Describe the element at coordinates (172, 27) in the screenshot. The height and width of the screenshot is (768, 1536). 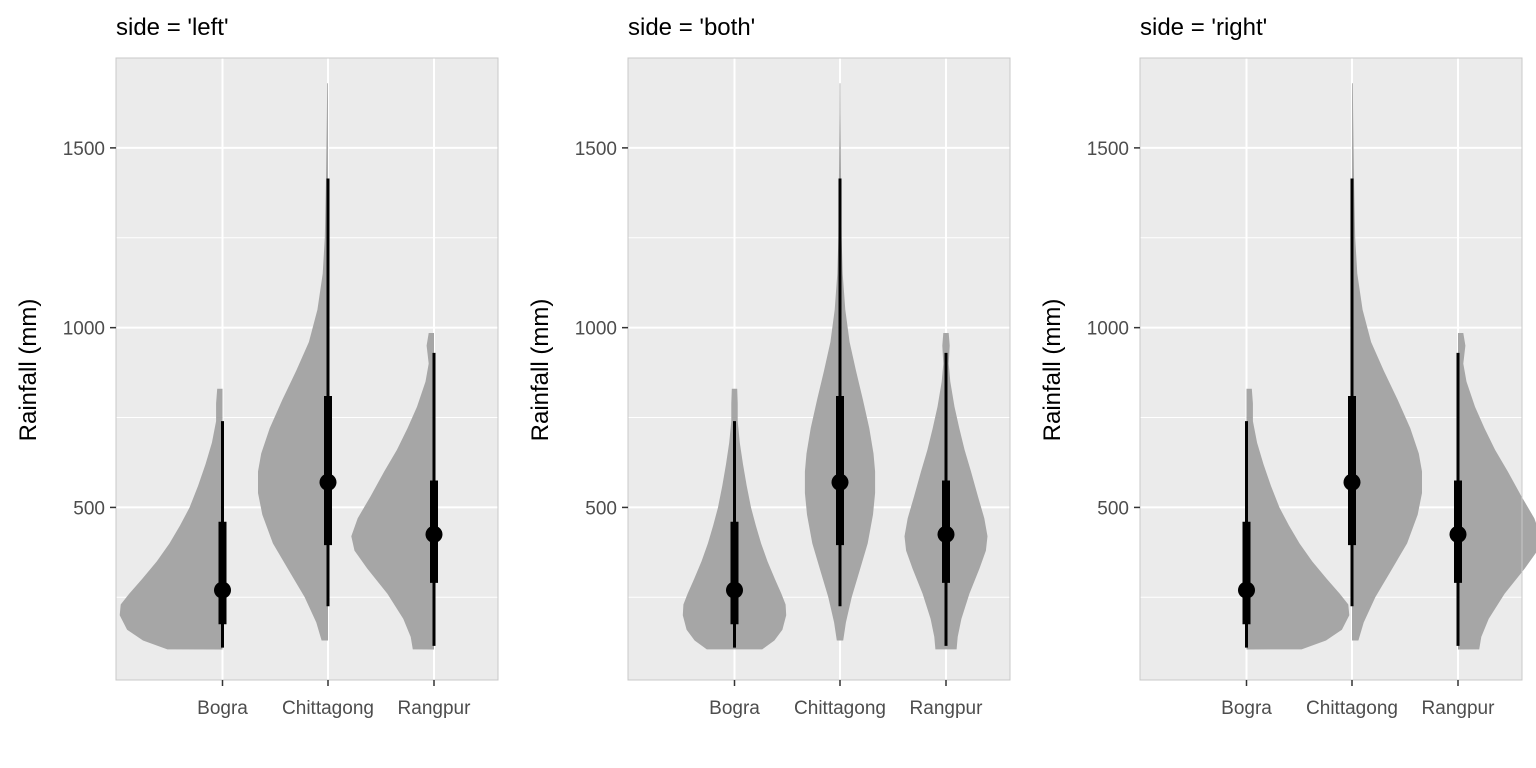
I see `panel-title: side = 'left'` at that location.